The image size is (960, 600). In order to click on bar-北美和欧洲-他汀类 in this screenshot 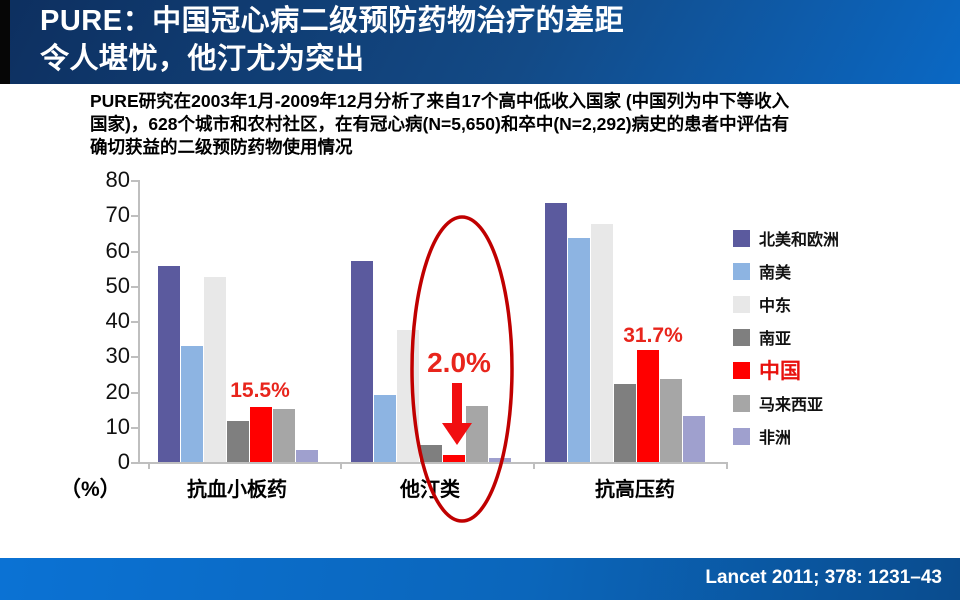, I will do `click(362, 361)`.